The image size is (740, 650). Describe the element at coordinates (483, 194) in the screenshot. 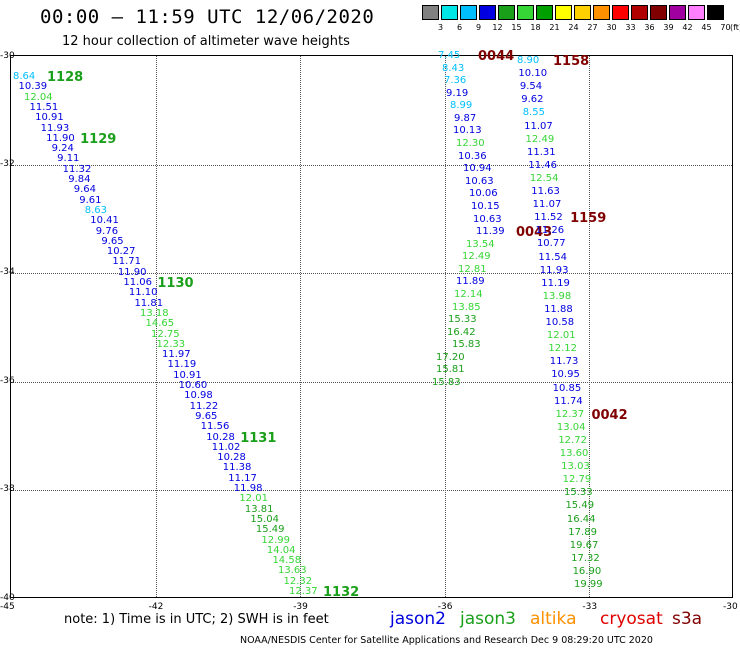

I see `wave-height-value: 10.06` at that location.